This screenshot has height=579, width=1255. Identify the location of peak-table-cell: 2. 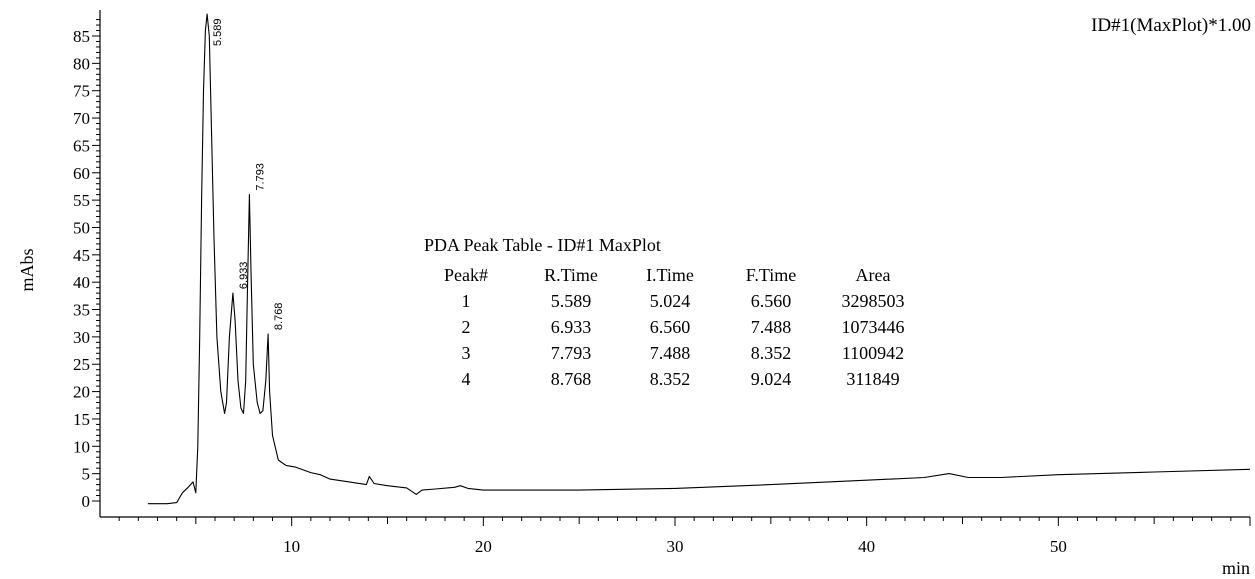
(466, 327).